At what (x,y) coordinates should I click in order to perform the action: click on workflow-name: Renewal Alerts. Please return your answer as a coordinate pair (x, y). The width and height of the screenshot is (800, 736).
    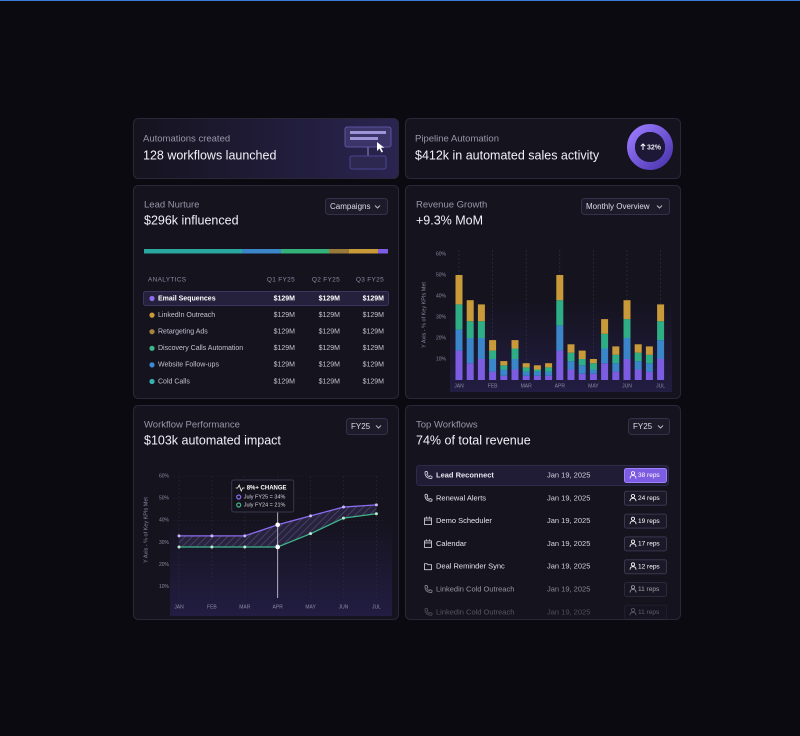
    Looking at the image, I should click on (461, 497).